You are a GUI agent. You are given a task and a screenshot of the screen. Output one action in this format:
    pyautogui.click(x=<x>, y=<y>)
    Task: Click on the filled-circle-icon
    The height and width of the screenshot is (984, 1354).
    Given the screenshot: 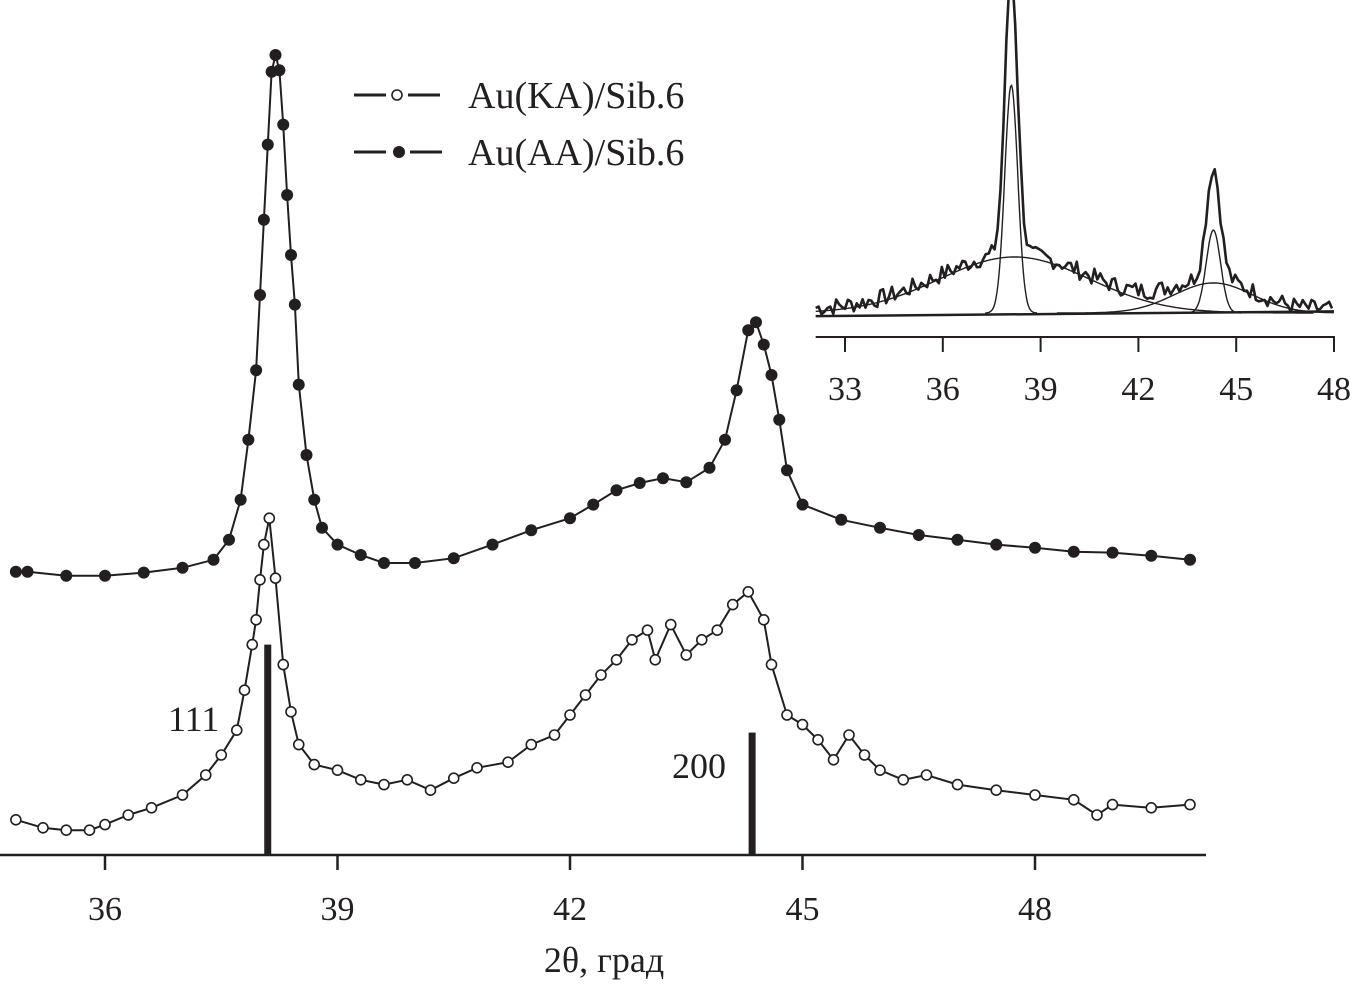 What is the action you would take?
    pyautogui.click(x=399, y=152)
    